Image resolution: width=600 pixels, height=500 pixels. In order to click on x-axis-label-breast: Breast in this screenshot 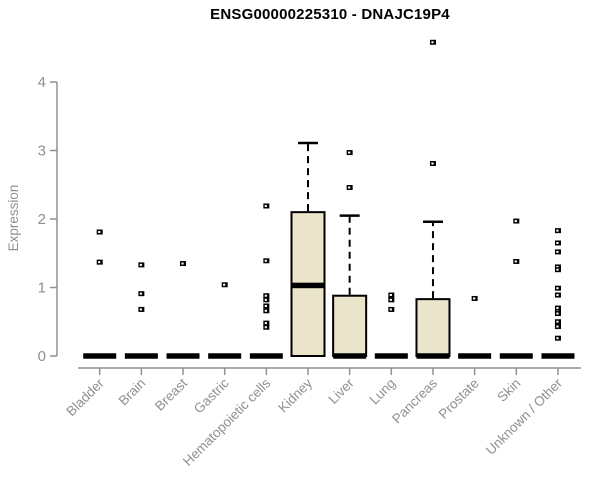, I will do `click(171, 394)`.